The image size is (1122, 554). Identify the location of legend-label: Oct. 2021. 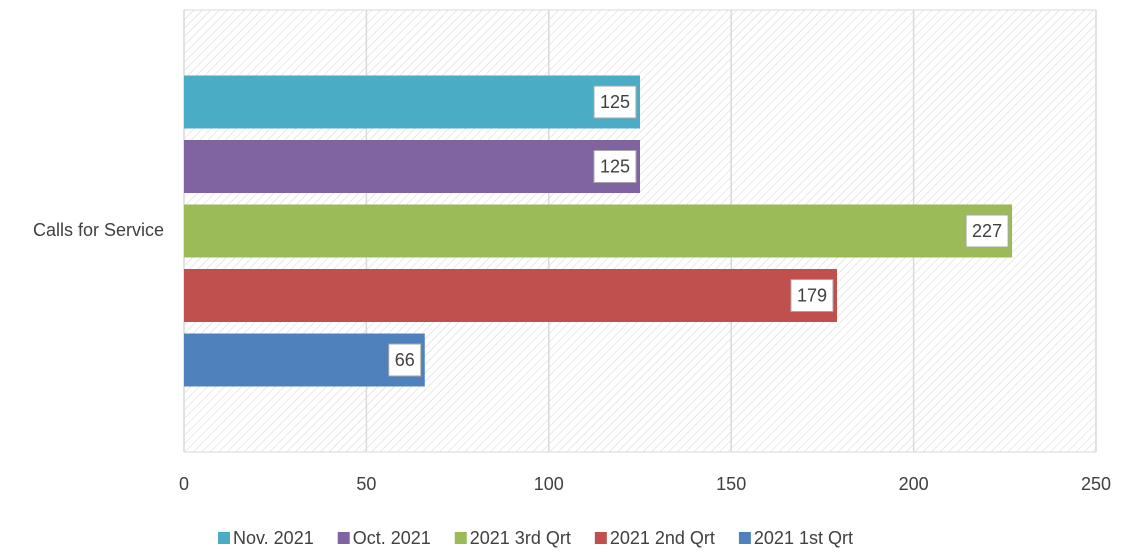
(392, 538).